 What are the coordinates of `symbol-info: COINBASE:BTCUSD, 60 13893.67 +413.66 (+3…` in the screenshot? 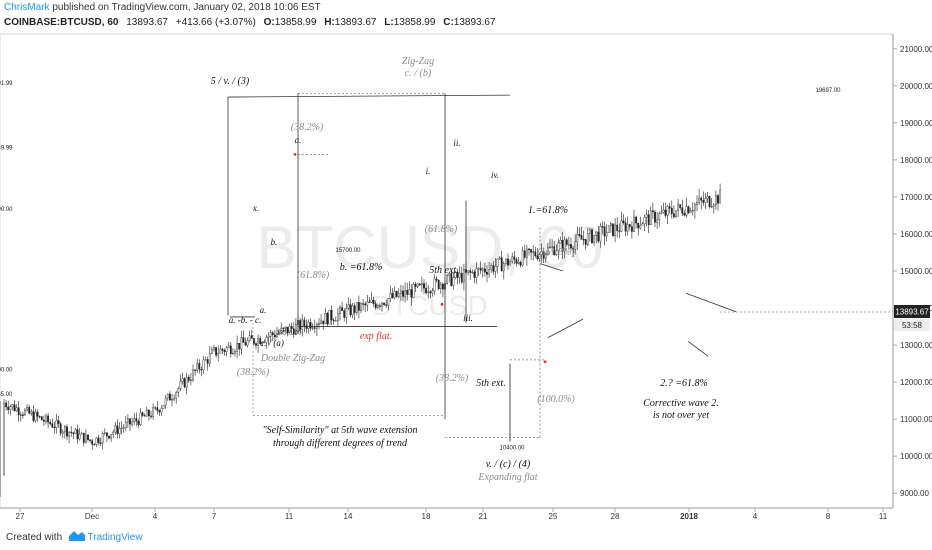 It's located at (250, 22).